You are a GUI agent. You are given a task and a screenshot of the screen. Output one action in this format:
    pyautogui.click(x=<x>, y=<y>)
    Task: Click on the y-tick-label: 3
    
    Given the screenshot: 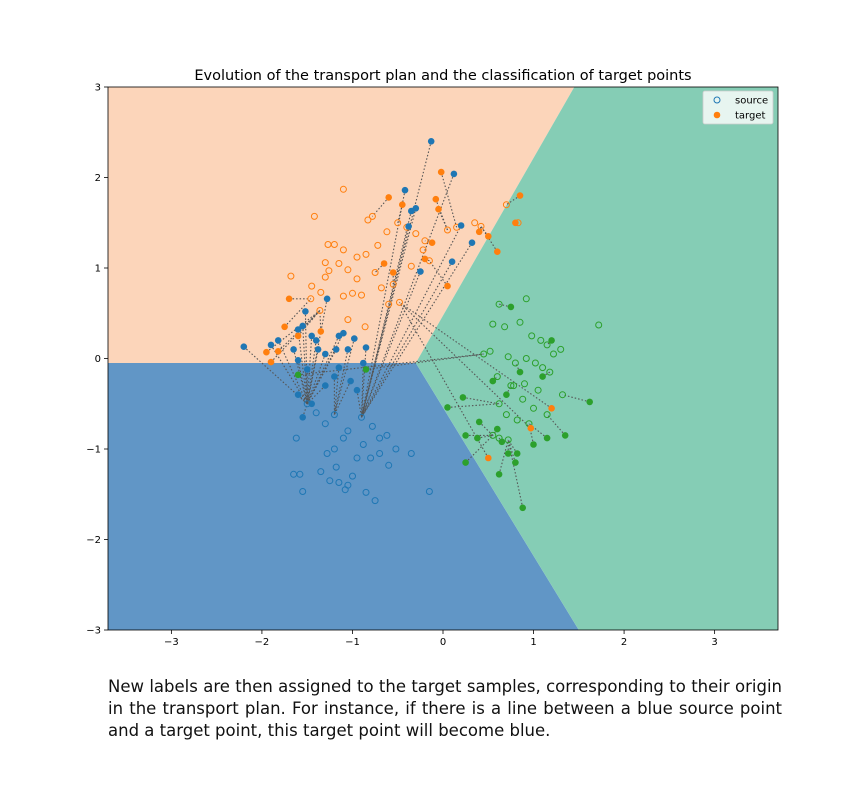 What is the action you would take?
    pyautogui.click(x=98, y=88)
    